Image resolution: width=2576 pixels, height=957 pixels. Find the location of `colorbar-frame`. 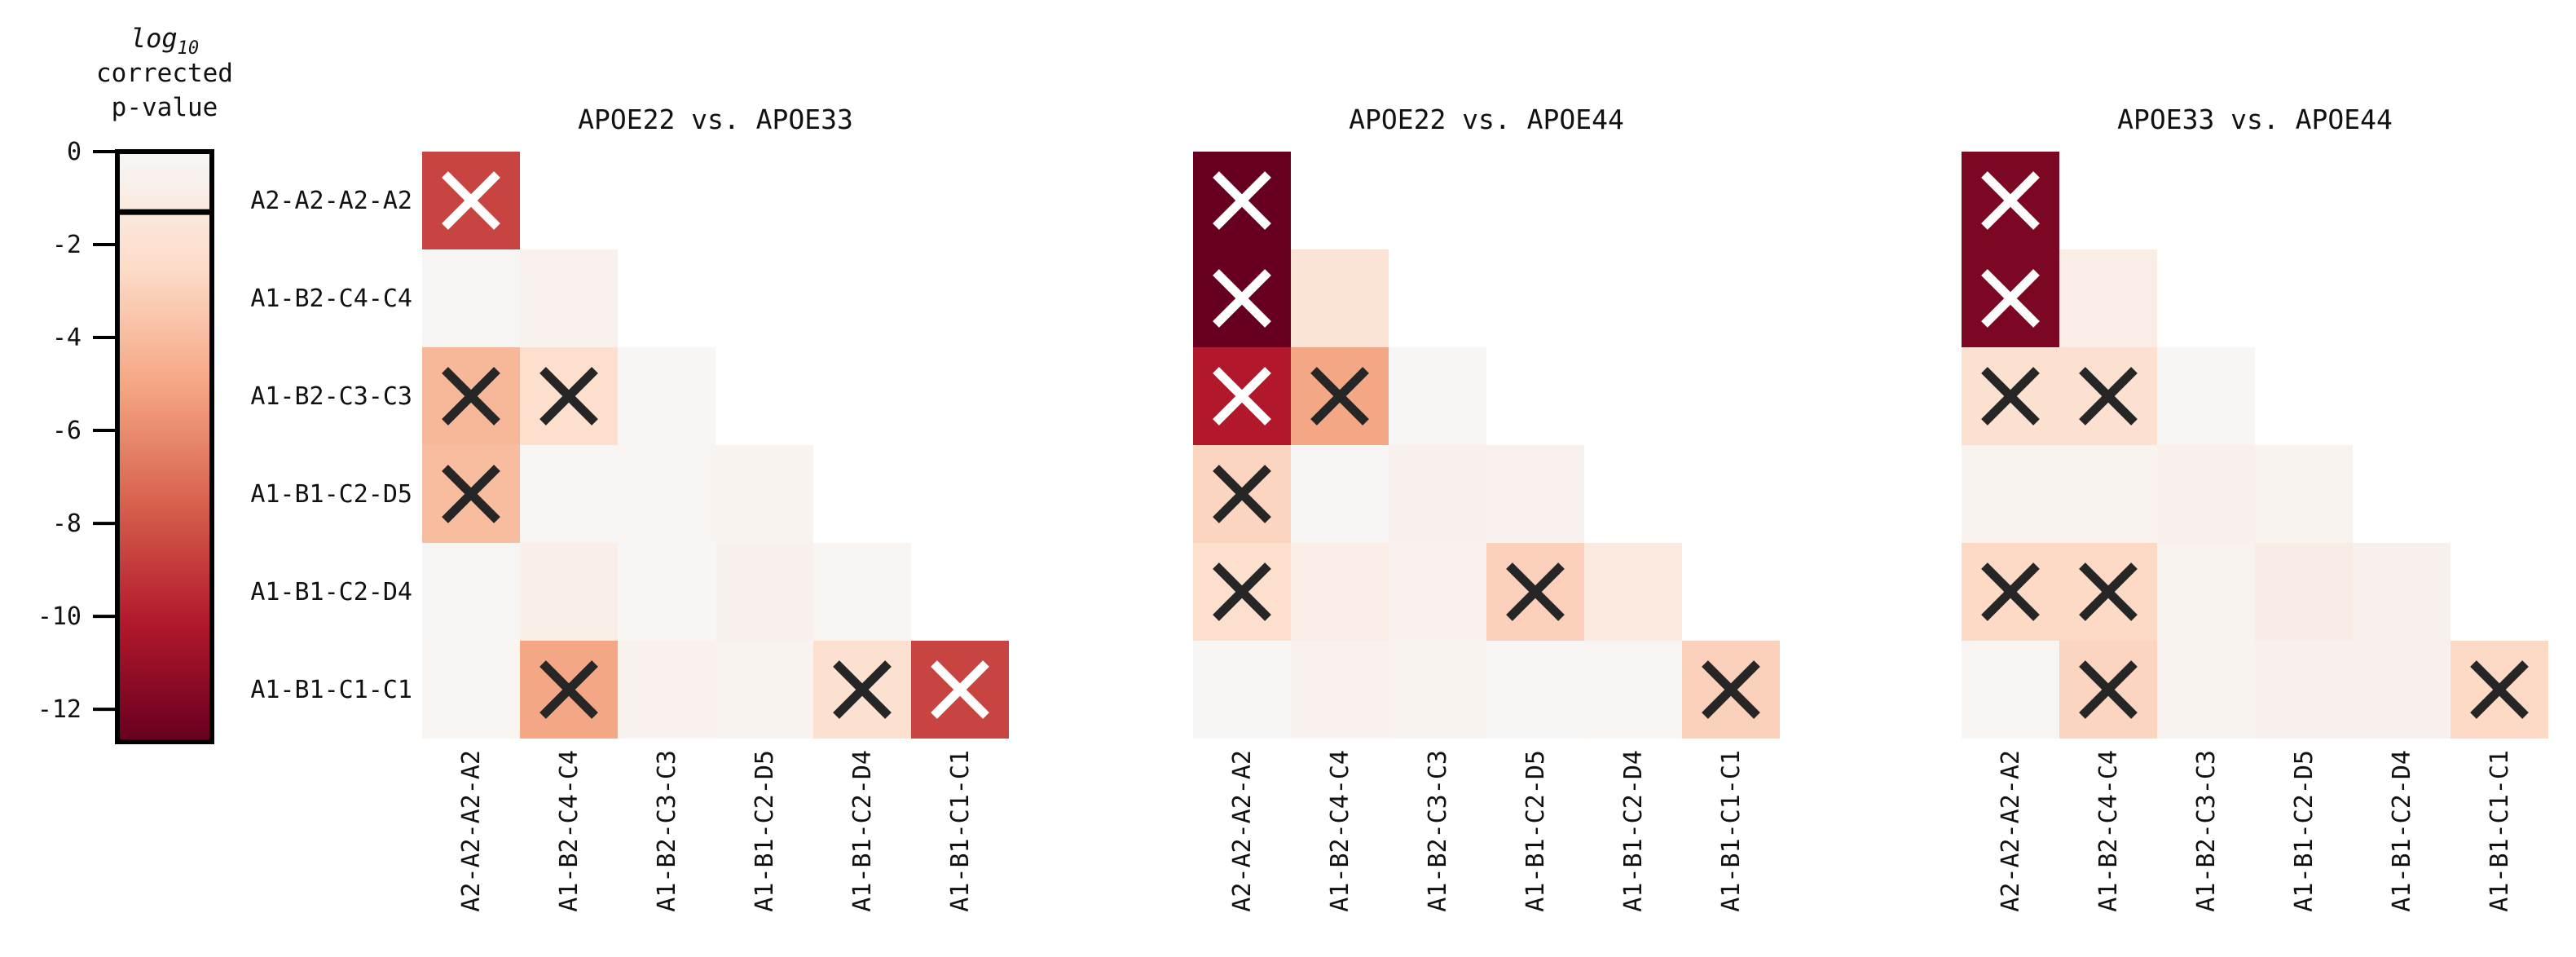

colorbar-frame is located at coordinates (165, 447).